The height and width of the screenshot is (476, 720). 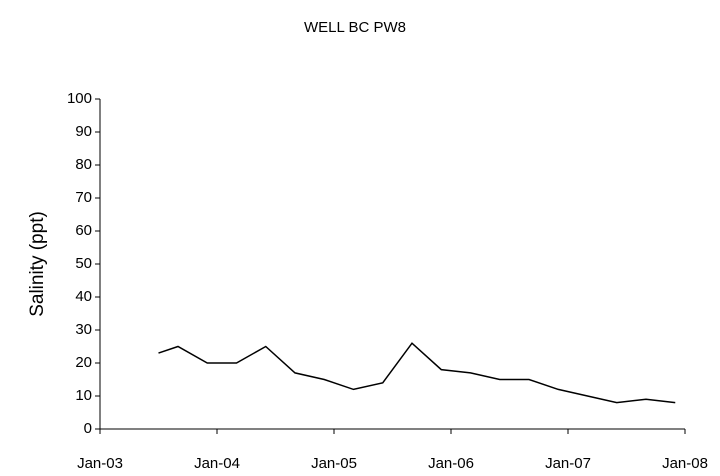 What do you see at coordinates (83, 395) in the screenshot?
I see `y-tick-label: 10` at bounding box center [83, 395].